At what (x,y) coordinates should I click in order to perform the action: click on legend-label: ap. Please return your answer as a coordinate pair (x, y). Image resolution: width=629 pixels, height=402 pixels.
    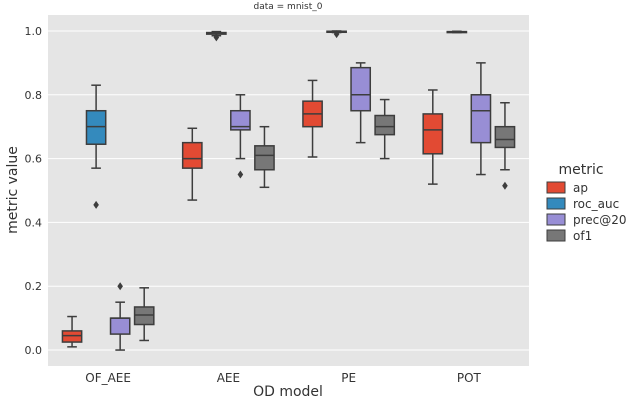
    Looking at the image, I should click on (580, 188).